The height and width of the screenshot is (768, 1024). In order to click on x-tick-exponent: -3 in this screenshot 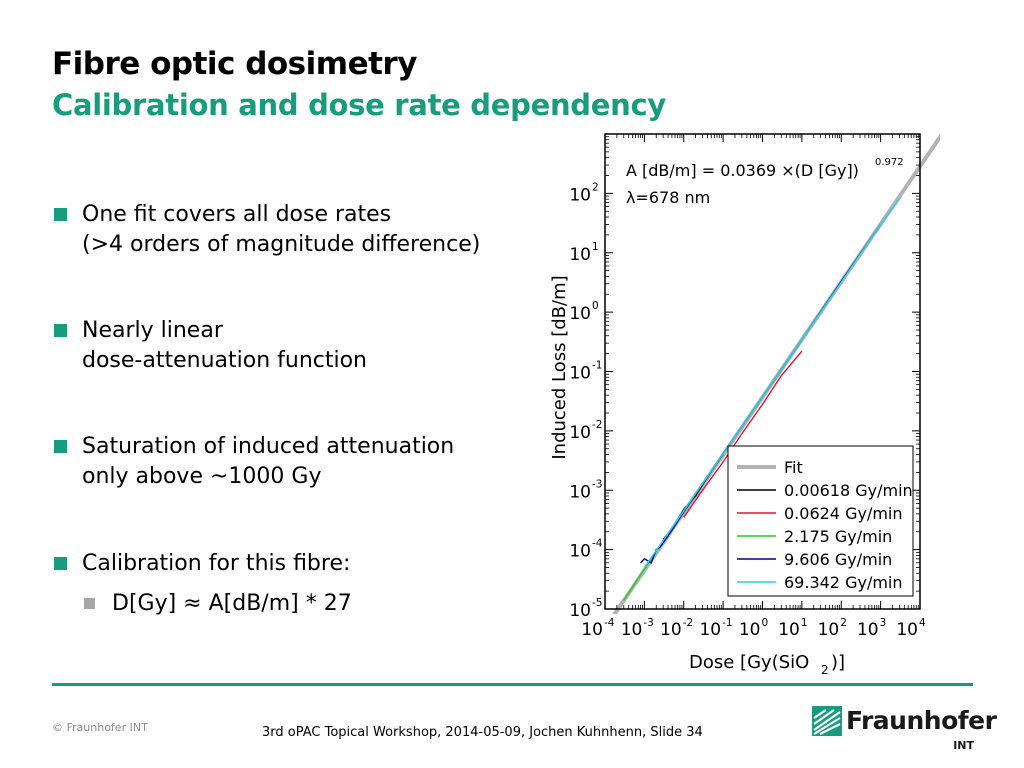, I will do `click(648, 623)`.